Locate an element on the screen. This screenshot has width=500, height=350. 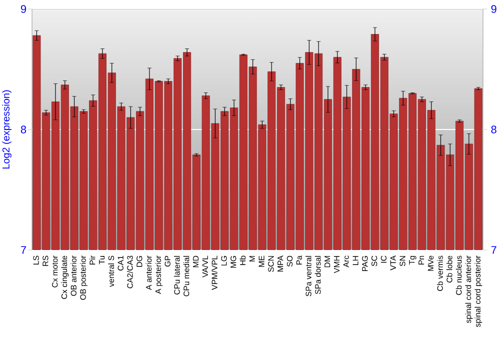
y-tick-label: 7 is located at coordinates (23, 250).